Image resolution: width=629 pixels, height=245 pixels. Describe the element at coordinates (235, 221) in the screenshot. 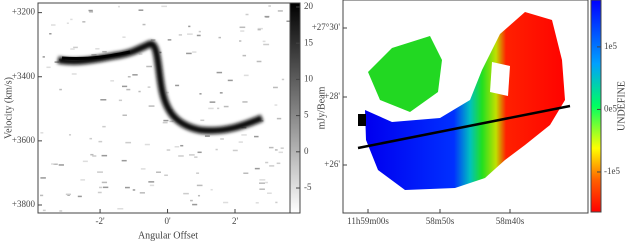

I see `x-tick-label: 2'` at that location.